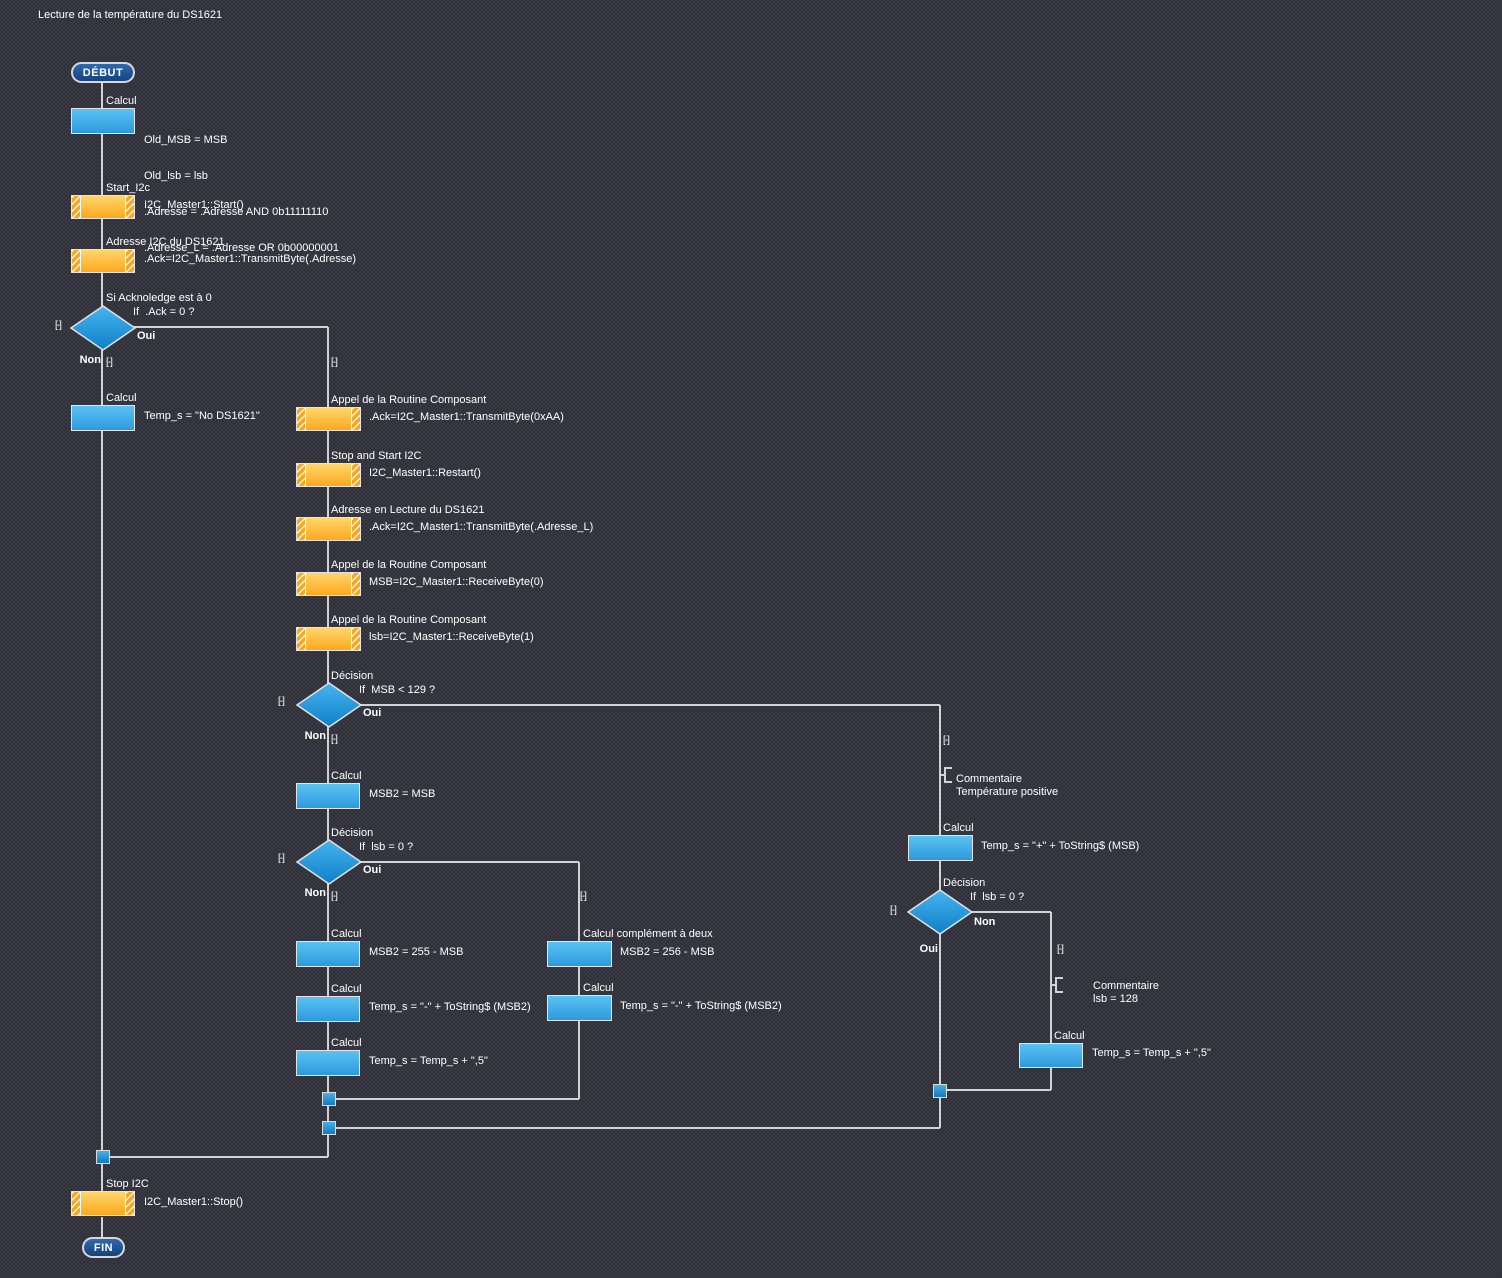 Image resolution: width=1502 pixels, height=1278 pixels. I want to click on node-text: Temp_s = Temp_s + ",5", so click(428, 1061).